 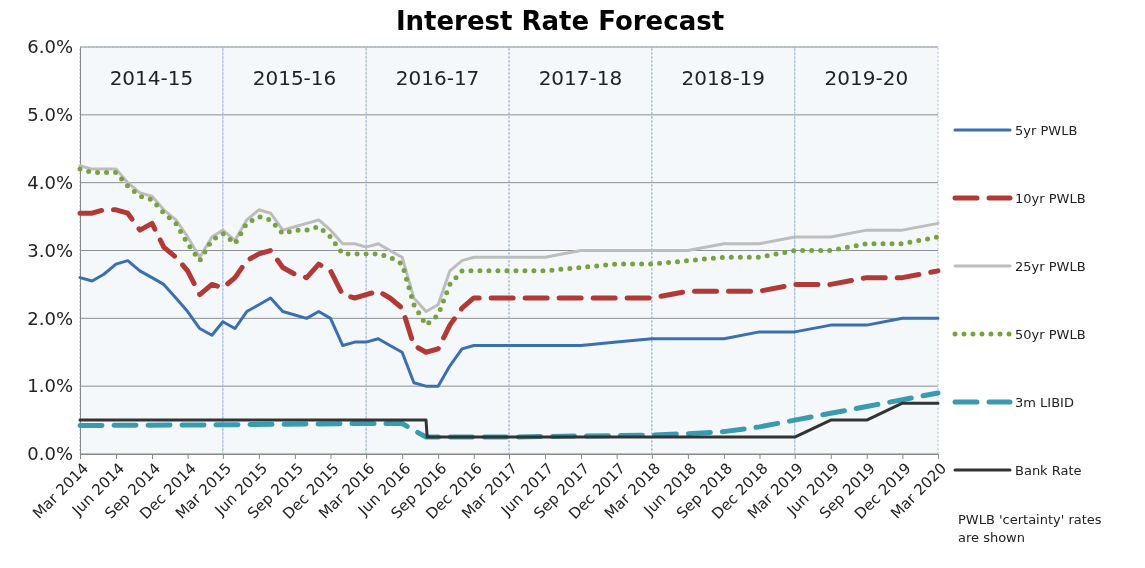 What do you see at coordinates (50, 454) in the screenshot?
I see `y-tick-label: 0.0%` at bounding box center [50, 454].